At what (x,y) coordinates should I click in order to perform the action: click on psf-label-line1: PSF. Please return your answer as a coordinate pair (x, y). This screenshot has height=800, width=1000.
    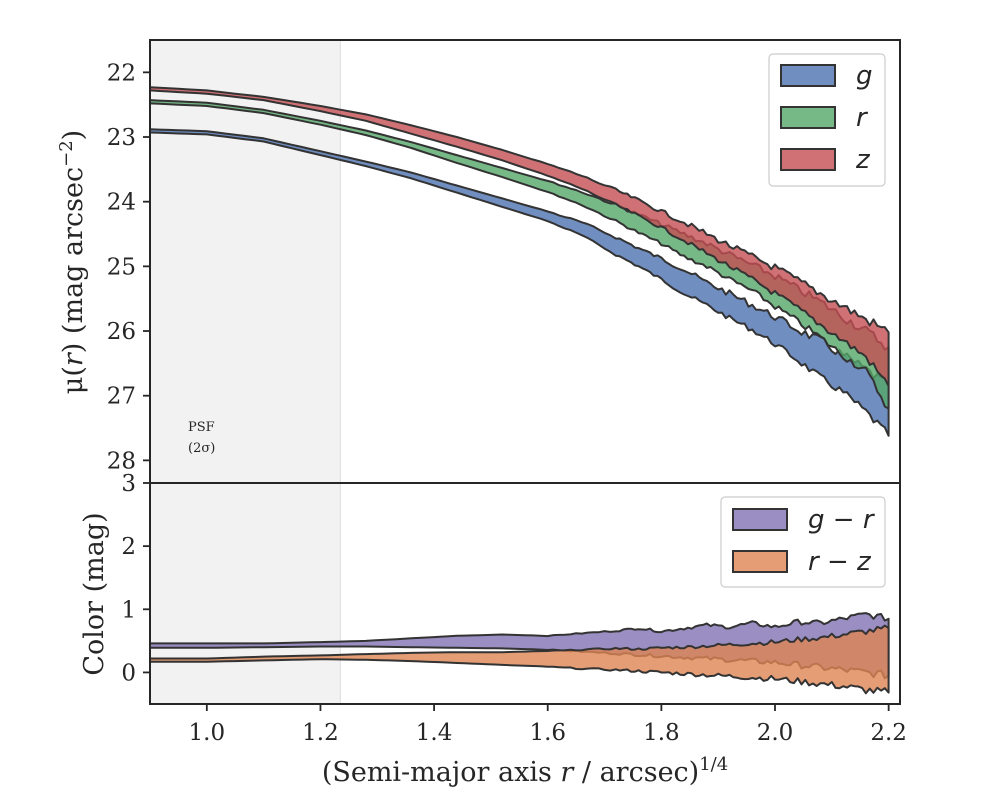
    Looking at the image, I should click on (201, 427).